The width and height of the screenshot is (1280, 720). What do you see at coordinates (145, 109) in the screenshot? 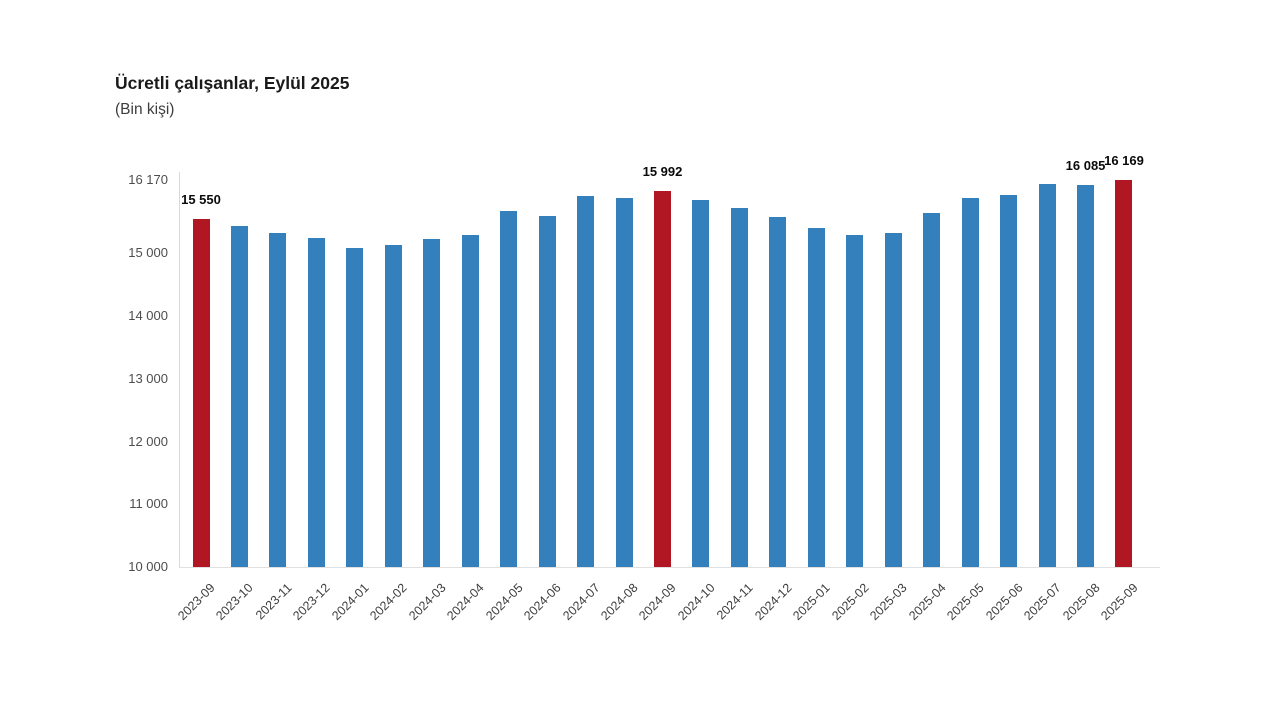
I see `chart-subtitle: (Bin kişi)` at bounding box center [145, 109].